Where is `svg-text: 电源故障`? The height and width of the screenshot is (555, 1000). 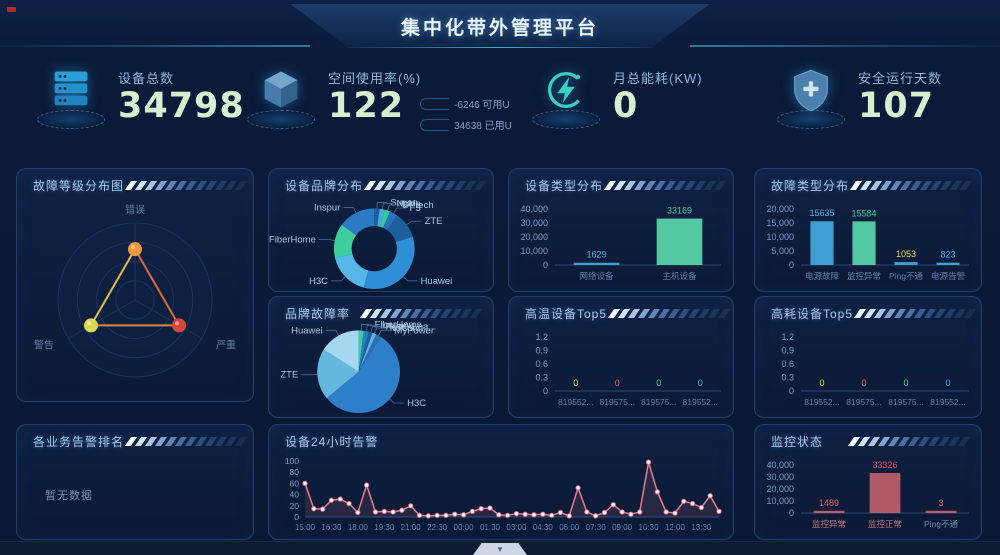
svg-text: 电源故障 is located at coordinates (822, 276).